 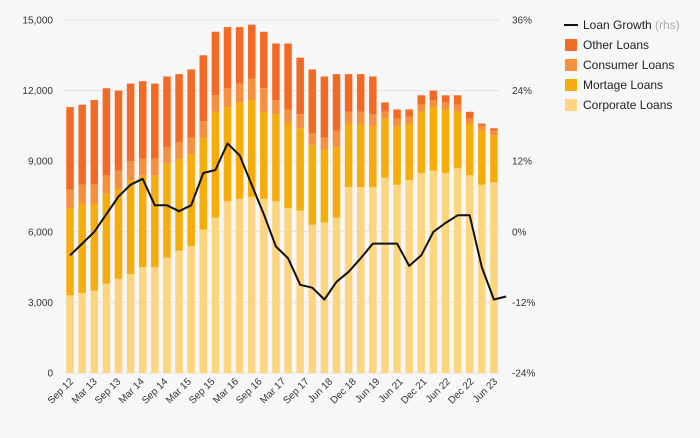 I want to click on x-tick-label: Jun 19, so click(x=367, y=390).